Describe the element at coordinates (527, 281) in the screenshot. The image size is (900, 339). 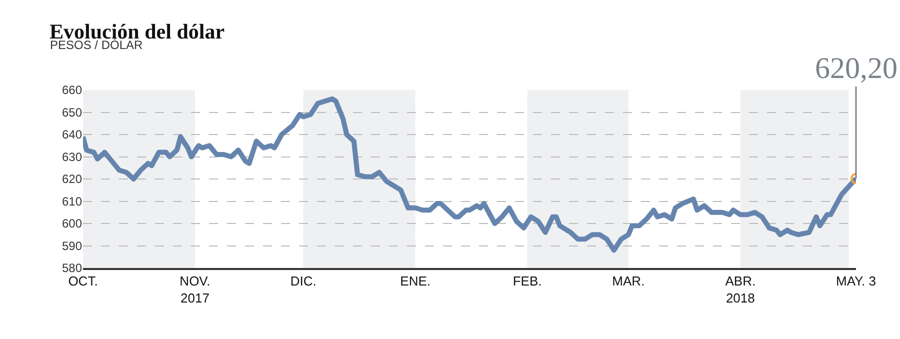
I see `x-tick-label: FEB.` at that location.